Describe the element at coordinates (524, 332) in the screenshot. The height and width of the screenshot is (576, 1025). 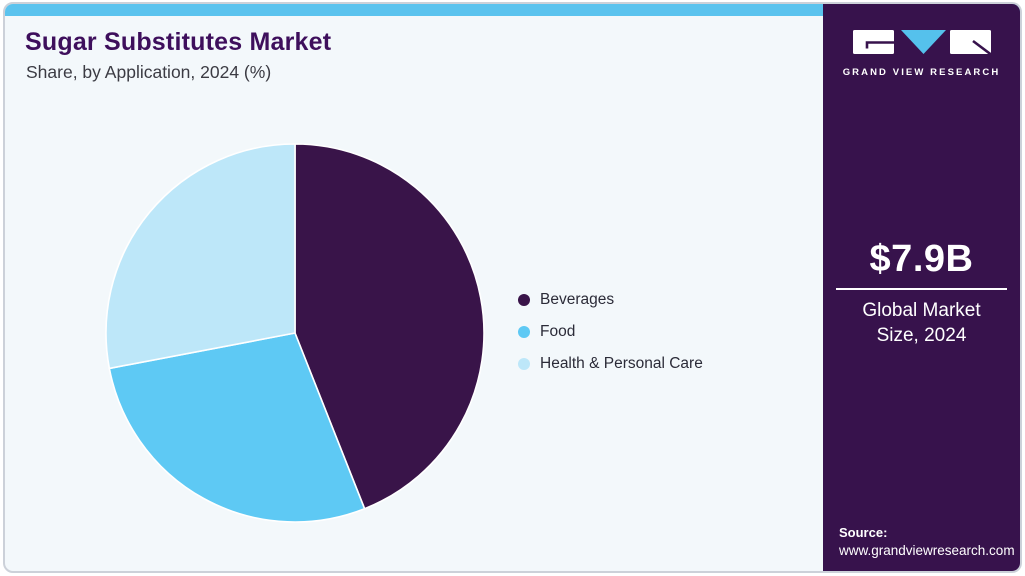
I see `legend-swatch-food` at that location.